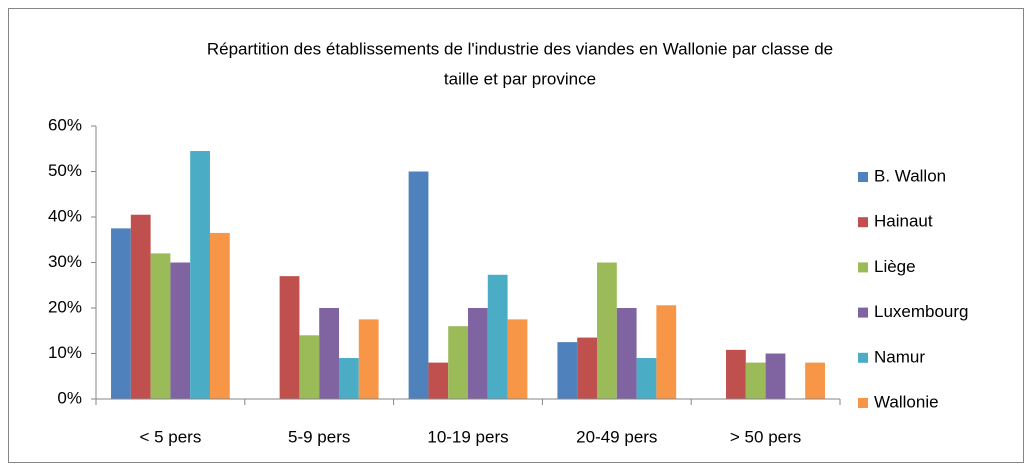  I want to click on legend-label: Luxembourg, so click(921, 311).